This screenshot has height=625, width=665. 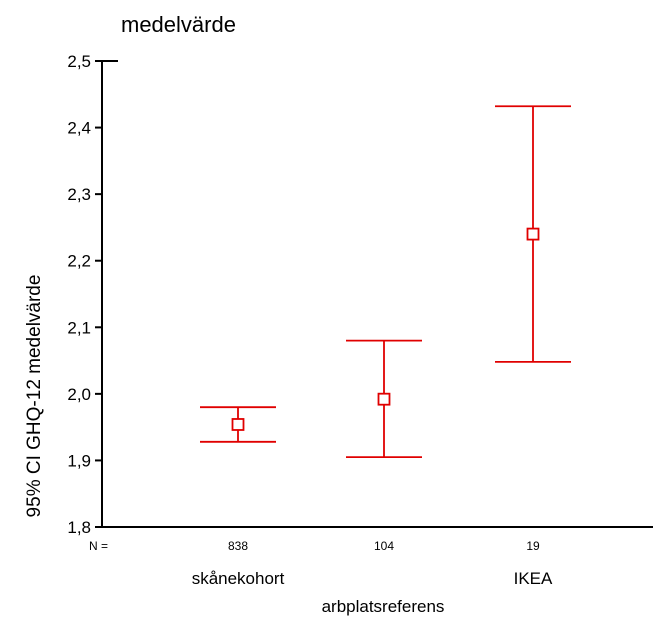 I want to click on y-tick-label: 2,0, so click(x=79, y=394).